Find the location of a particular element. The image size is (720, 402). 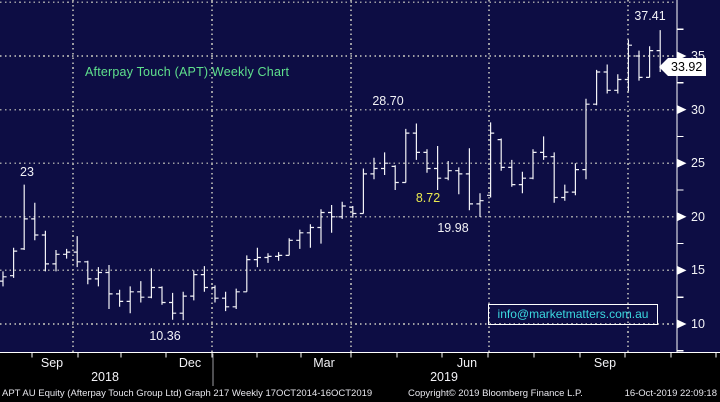

x-axis-year-label: 2018 is located at coordinates (105, 377).